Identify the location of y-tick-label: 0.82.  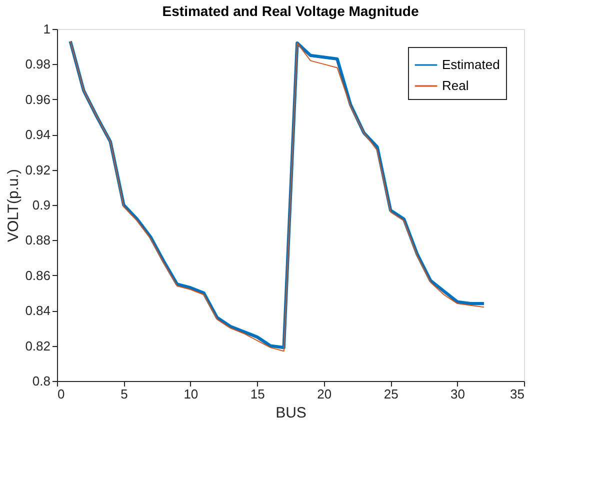
(37, 346).